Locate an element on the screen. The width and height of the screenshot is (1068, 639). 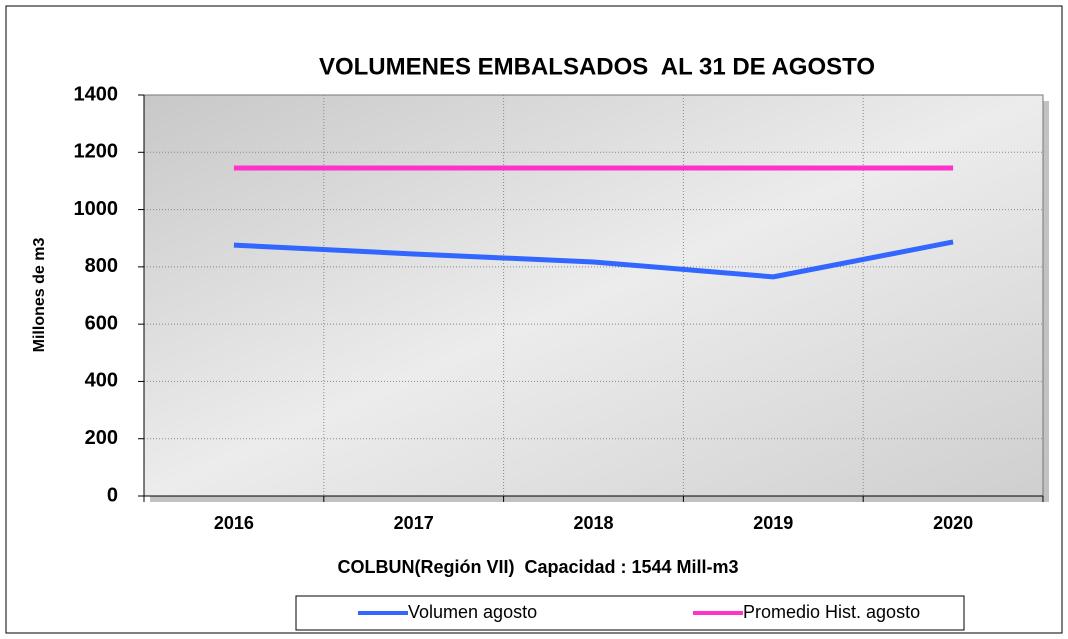
y-tick-label: 800 is located at coordinates (101, 266).